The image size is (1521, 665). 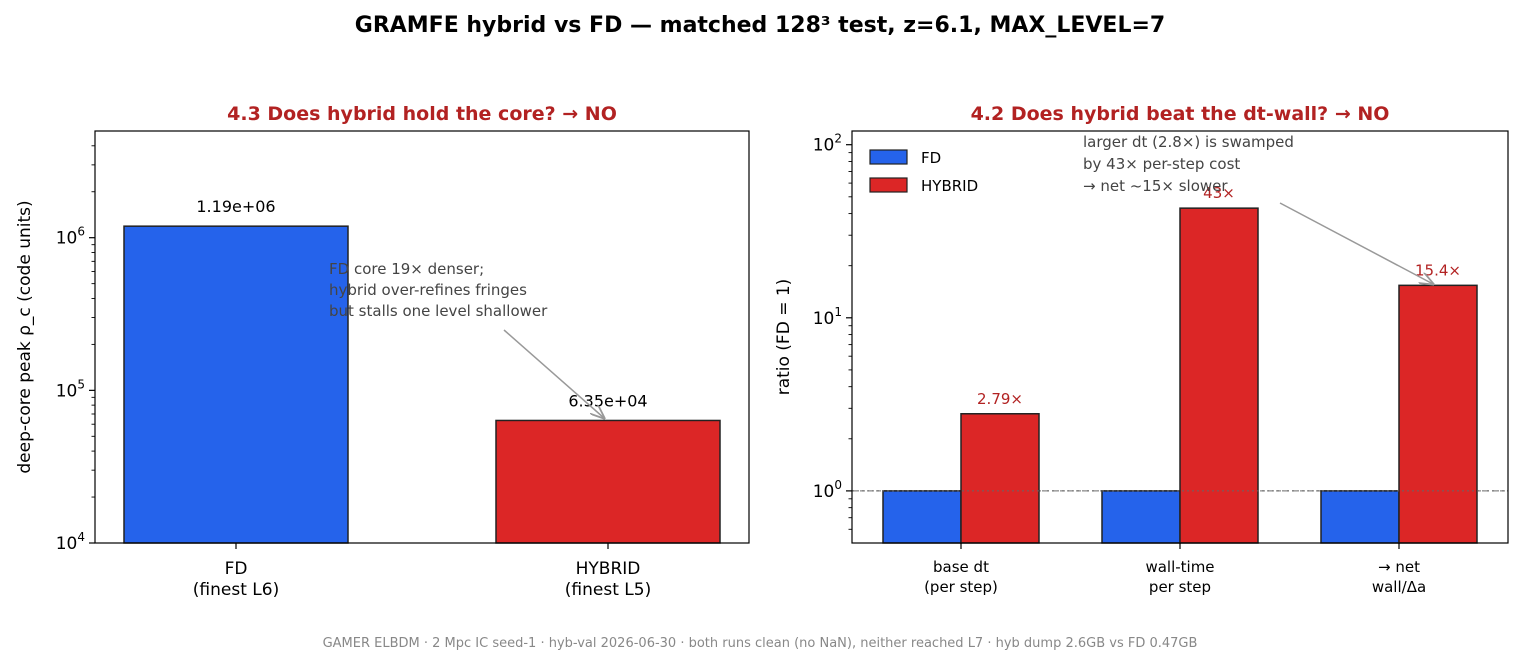 I want to click on y-tick-label: 10¹, so click(x=827, y=317).